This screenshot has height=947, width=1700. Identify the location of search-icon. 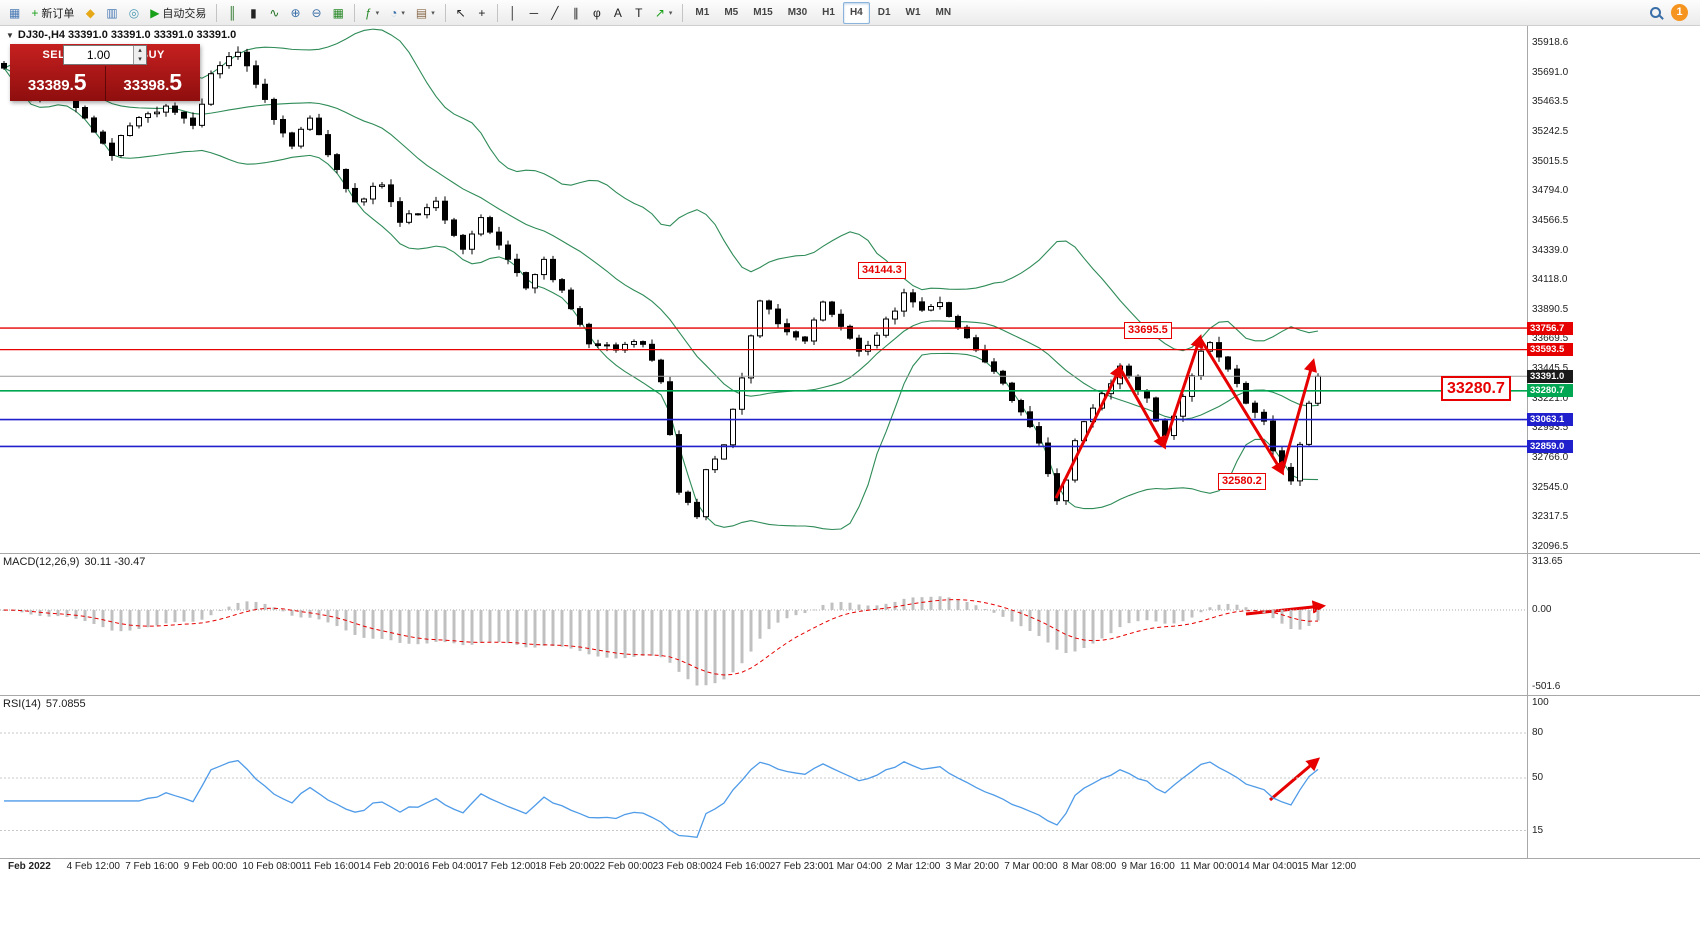
(1655, 12).